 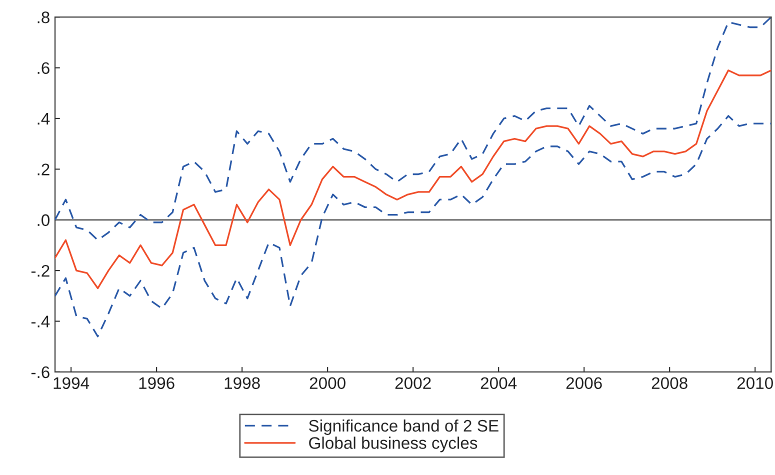 What do you see at coordinates (44, 170) in the screenshot?
I see `y-tick-label: .2` at bounding box center [44, 170].